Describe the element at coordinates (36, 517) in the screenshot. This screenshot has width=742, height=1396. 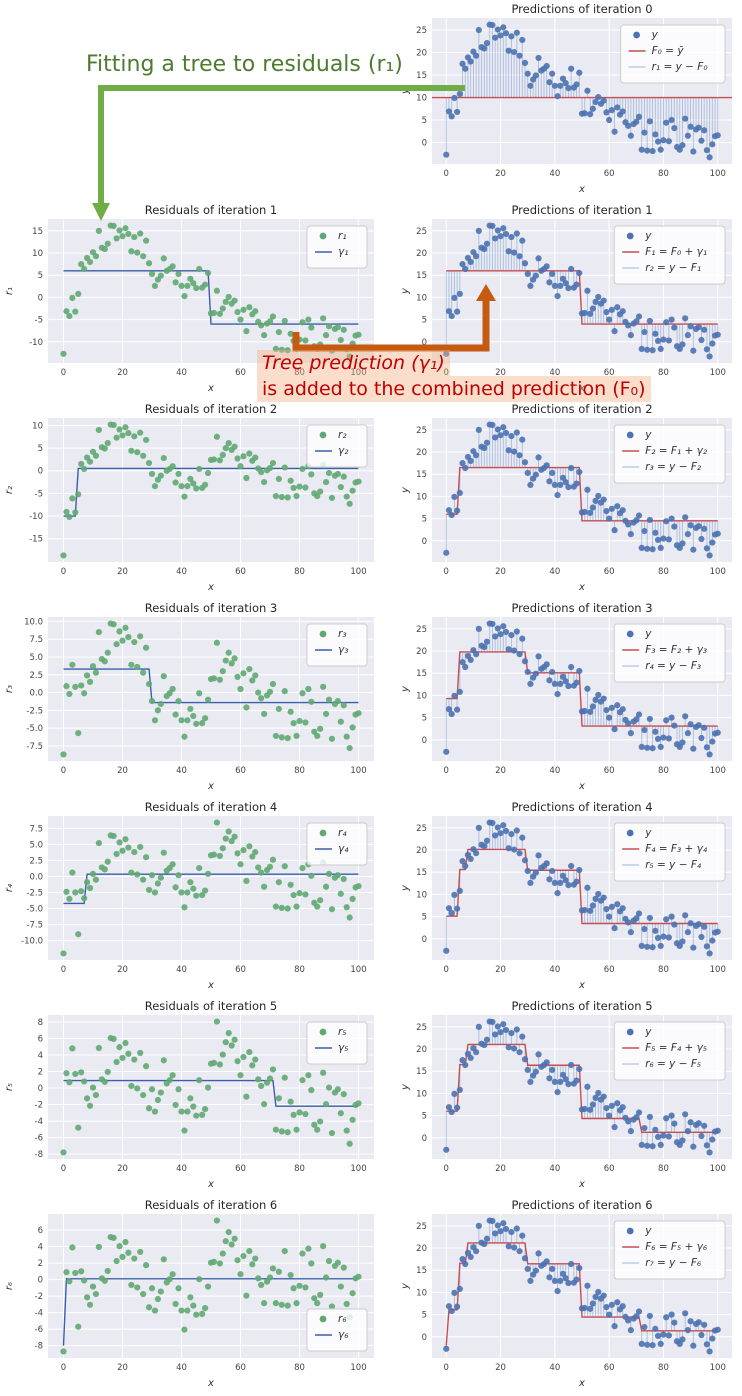
I see `svg-text: -10` at that location.